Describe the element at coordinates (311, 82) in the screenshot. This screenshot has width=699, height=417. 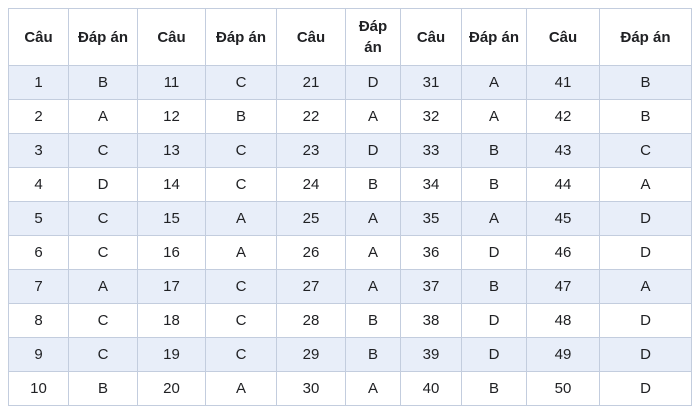
I see `question-number-cell: 21` at that location.